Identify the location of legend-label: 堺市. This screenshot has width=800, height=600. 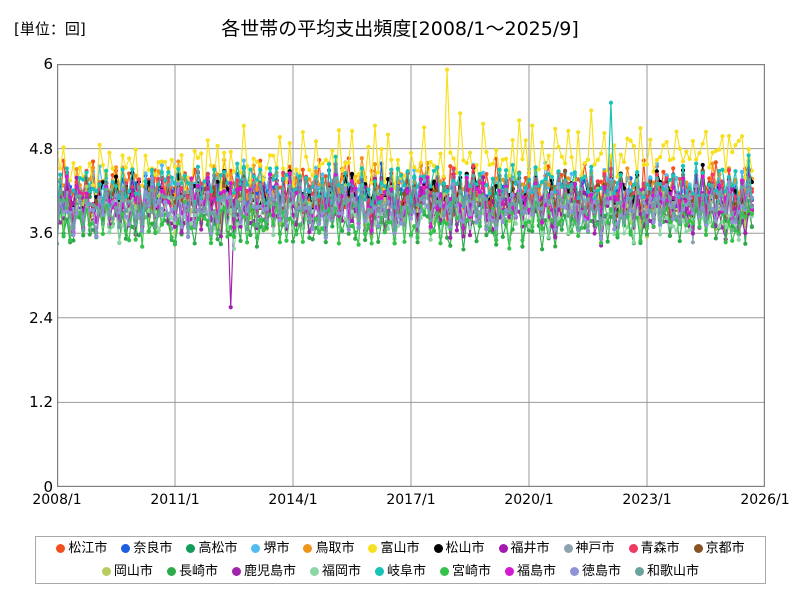
(276, 548).